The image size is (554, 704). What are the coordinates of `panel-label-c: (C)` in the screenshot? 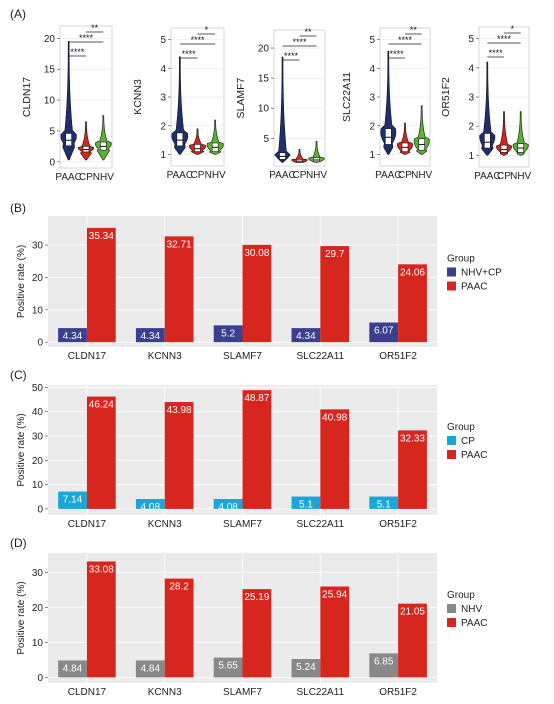 It's located at (18, 375).